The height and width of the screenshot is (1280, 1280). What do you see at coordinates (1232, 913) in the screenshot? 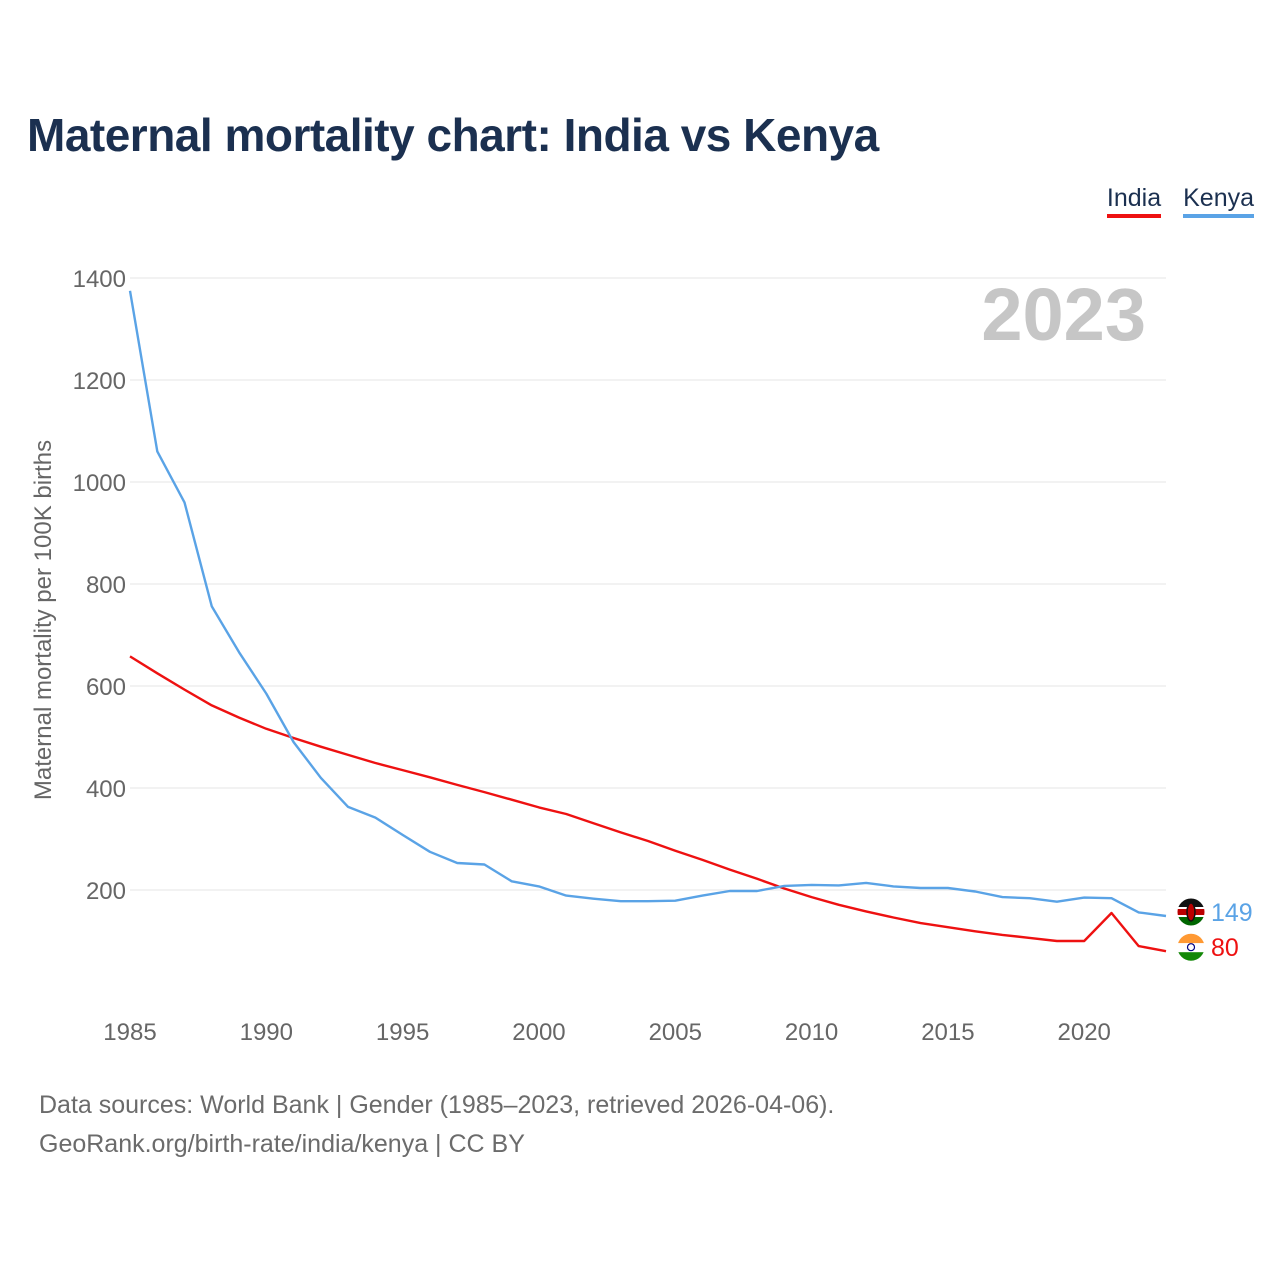
I see `end-label-kenya: 149` at bounding box center [1232, 913].